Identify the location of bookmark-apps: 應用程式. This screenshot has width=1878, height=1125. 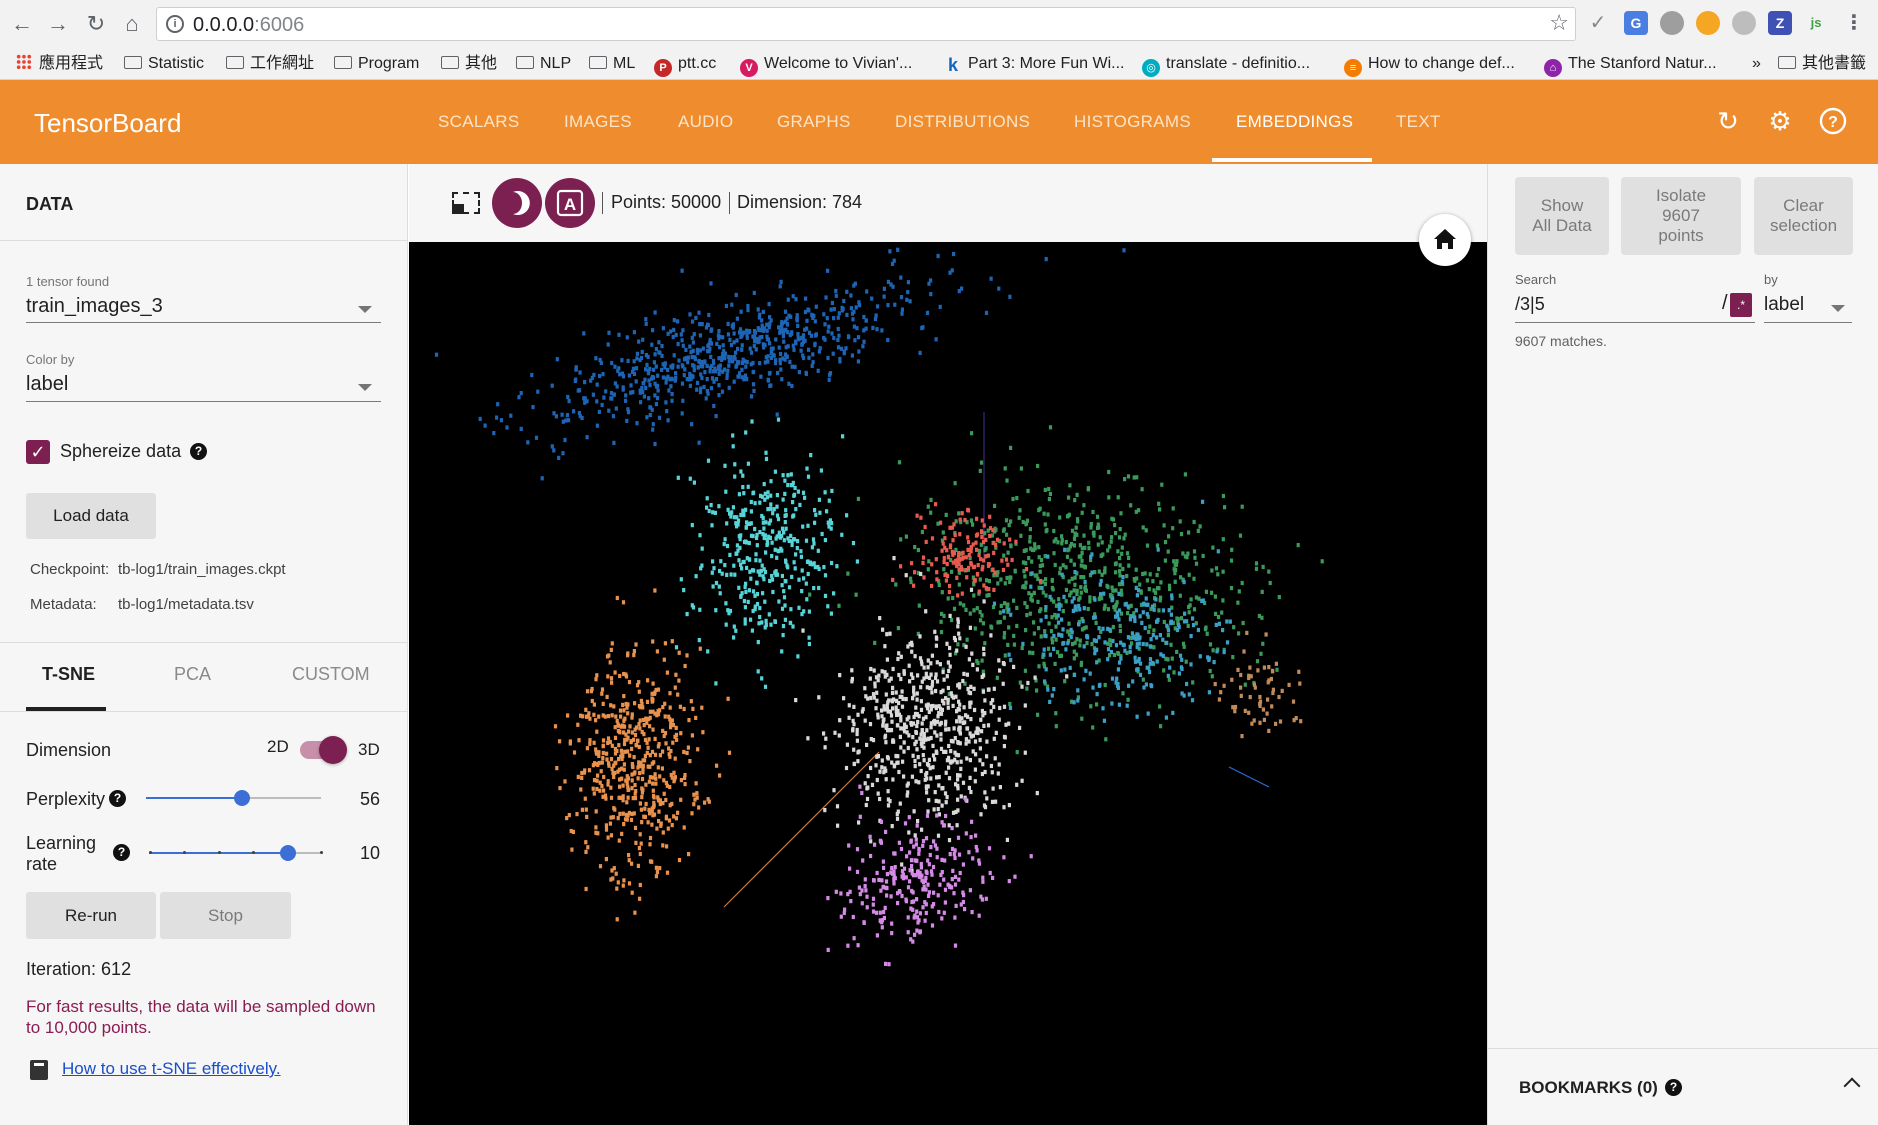
(59, 64).